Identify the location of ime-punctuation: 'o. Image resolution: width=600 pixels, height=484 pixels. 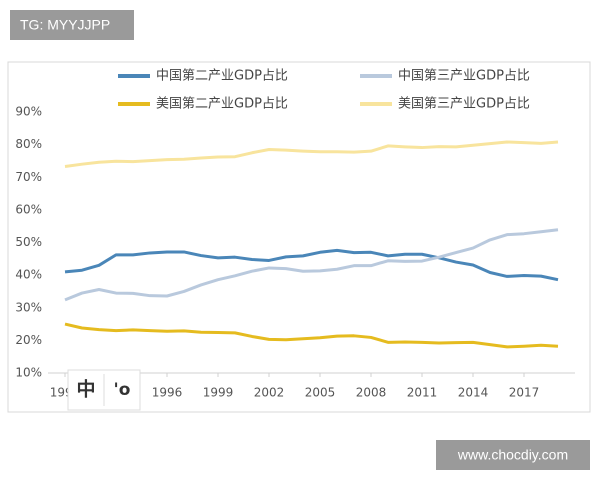
(122, 390).